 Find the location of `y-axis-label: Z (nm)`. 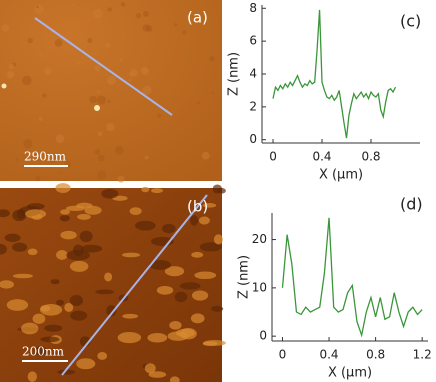

y-axis-label: Z (nm) is located at coordinates (234, 74).